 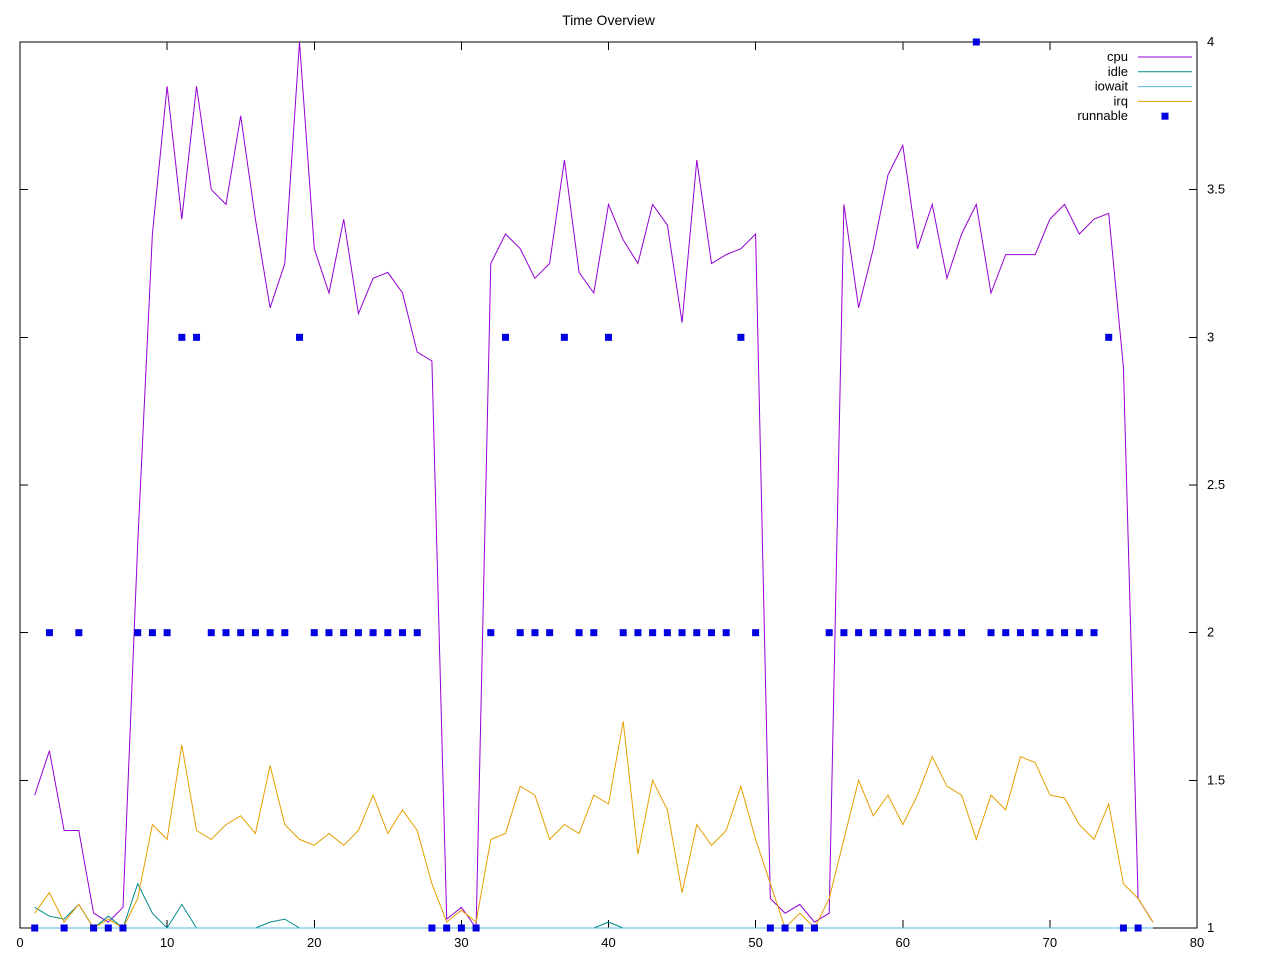 What do you see at coordinates (1216, 189) in the screenshot?
I see `y-tick-label: 3.5` at bounding box center [1216, 189].